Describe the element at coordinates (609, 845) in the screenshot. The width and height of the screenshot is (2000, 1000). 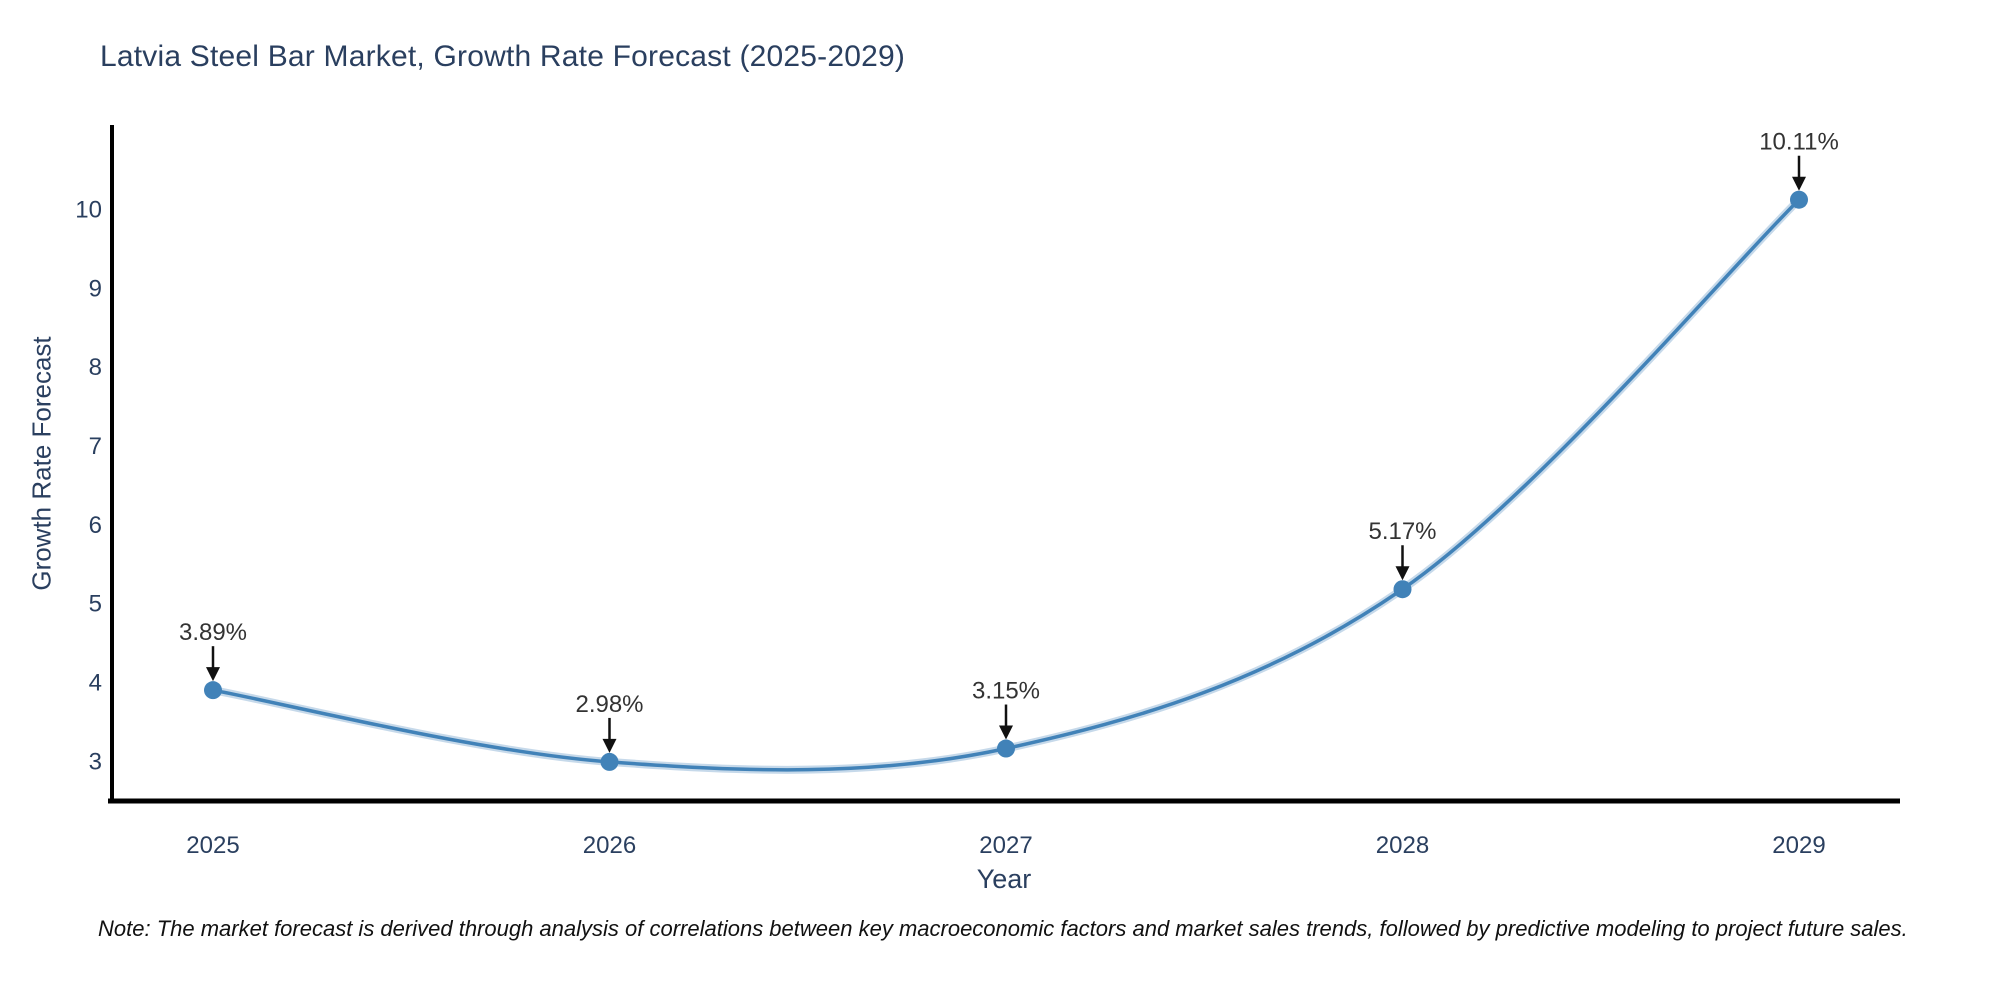
I see `x-tick-label: 2026` at that location.